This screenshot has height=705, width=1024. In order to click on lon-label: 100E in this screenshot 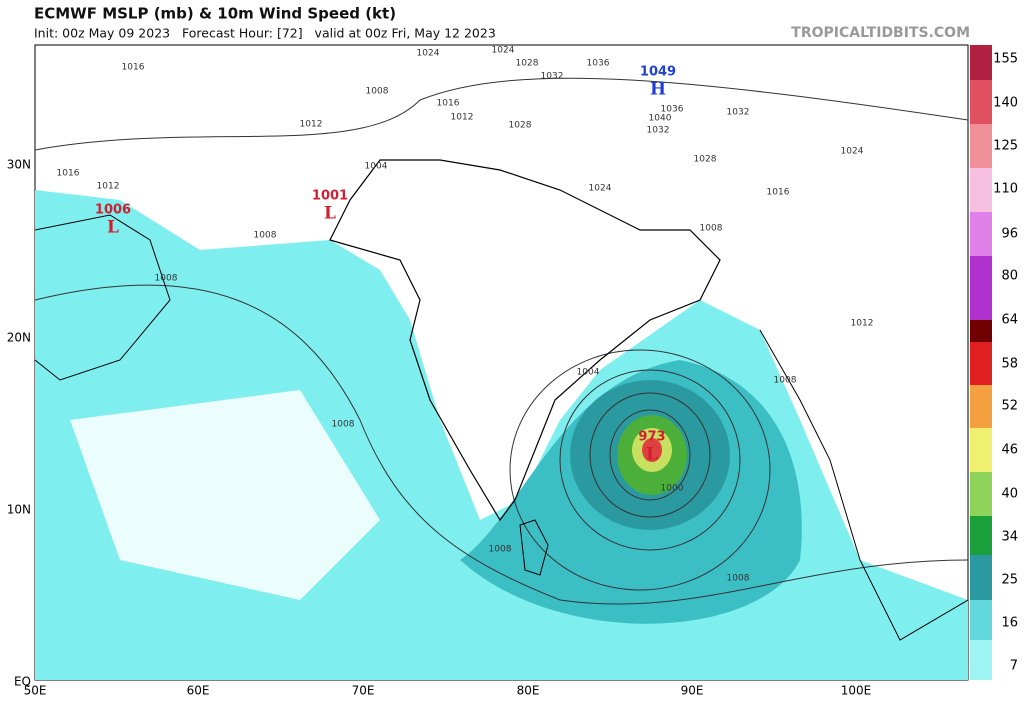, I will do `click(856, 691)`.